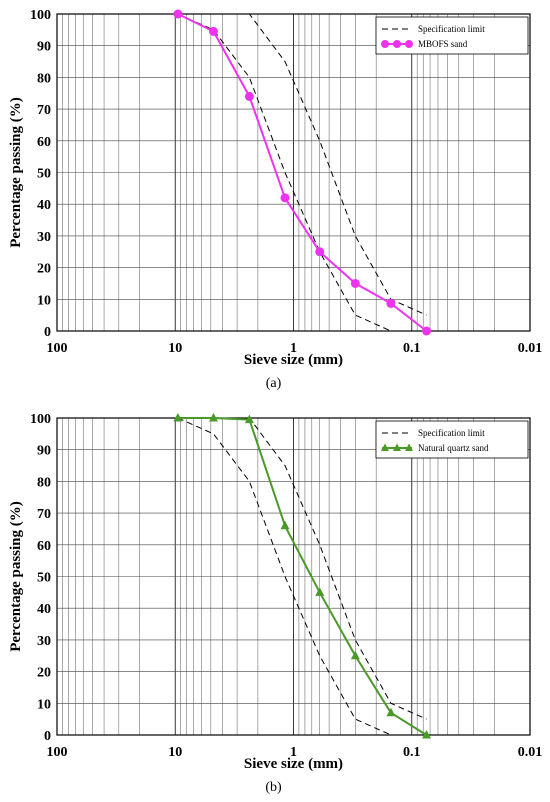  Describe the element at coordinates (273, 787) in the screenshot. I see `panel-label: (b)` at that location.